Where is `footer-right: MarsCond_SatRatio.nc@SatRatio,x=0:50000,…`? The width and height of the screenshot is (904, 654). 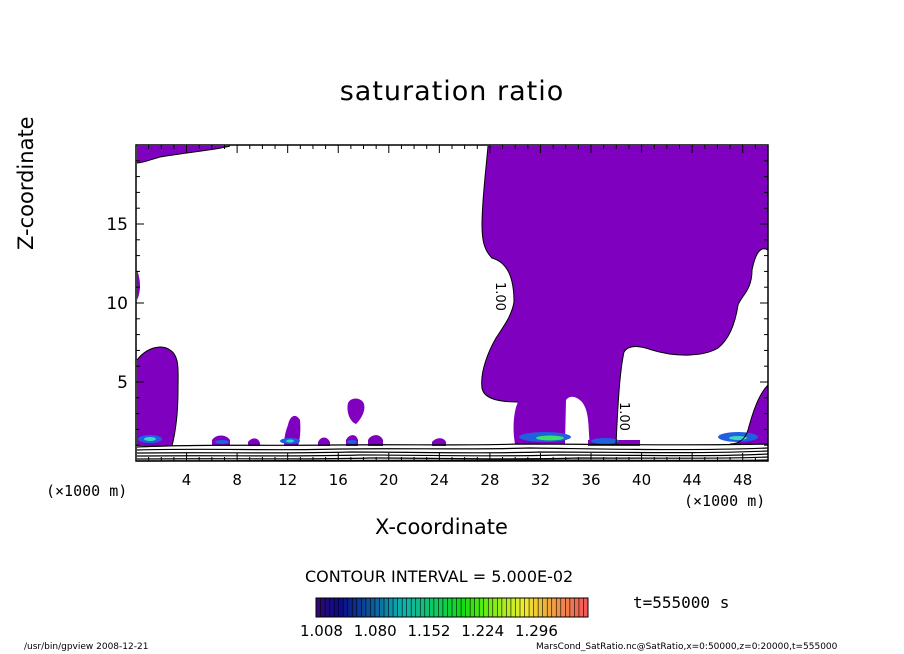 footer-right: MarsCond_SatRatio.nc@SatRatio,x=0:50000,… is located at coordinates (687, 647).